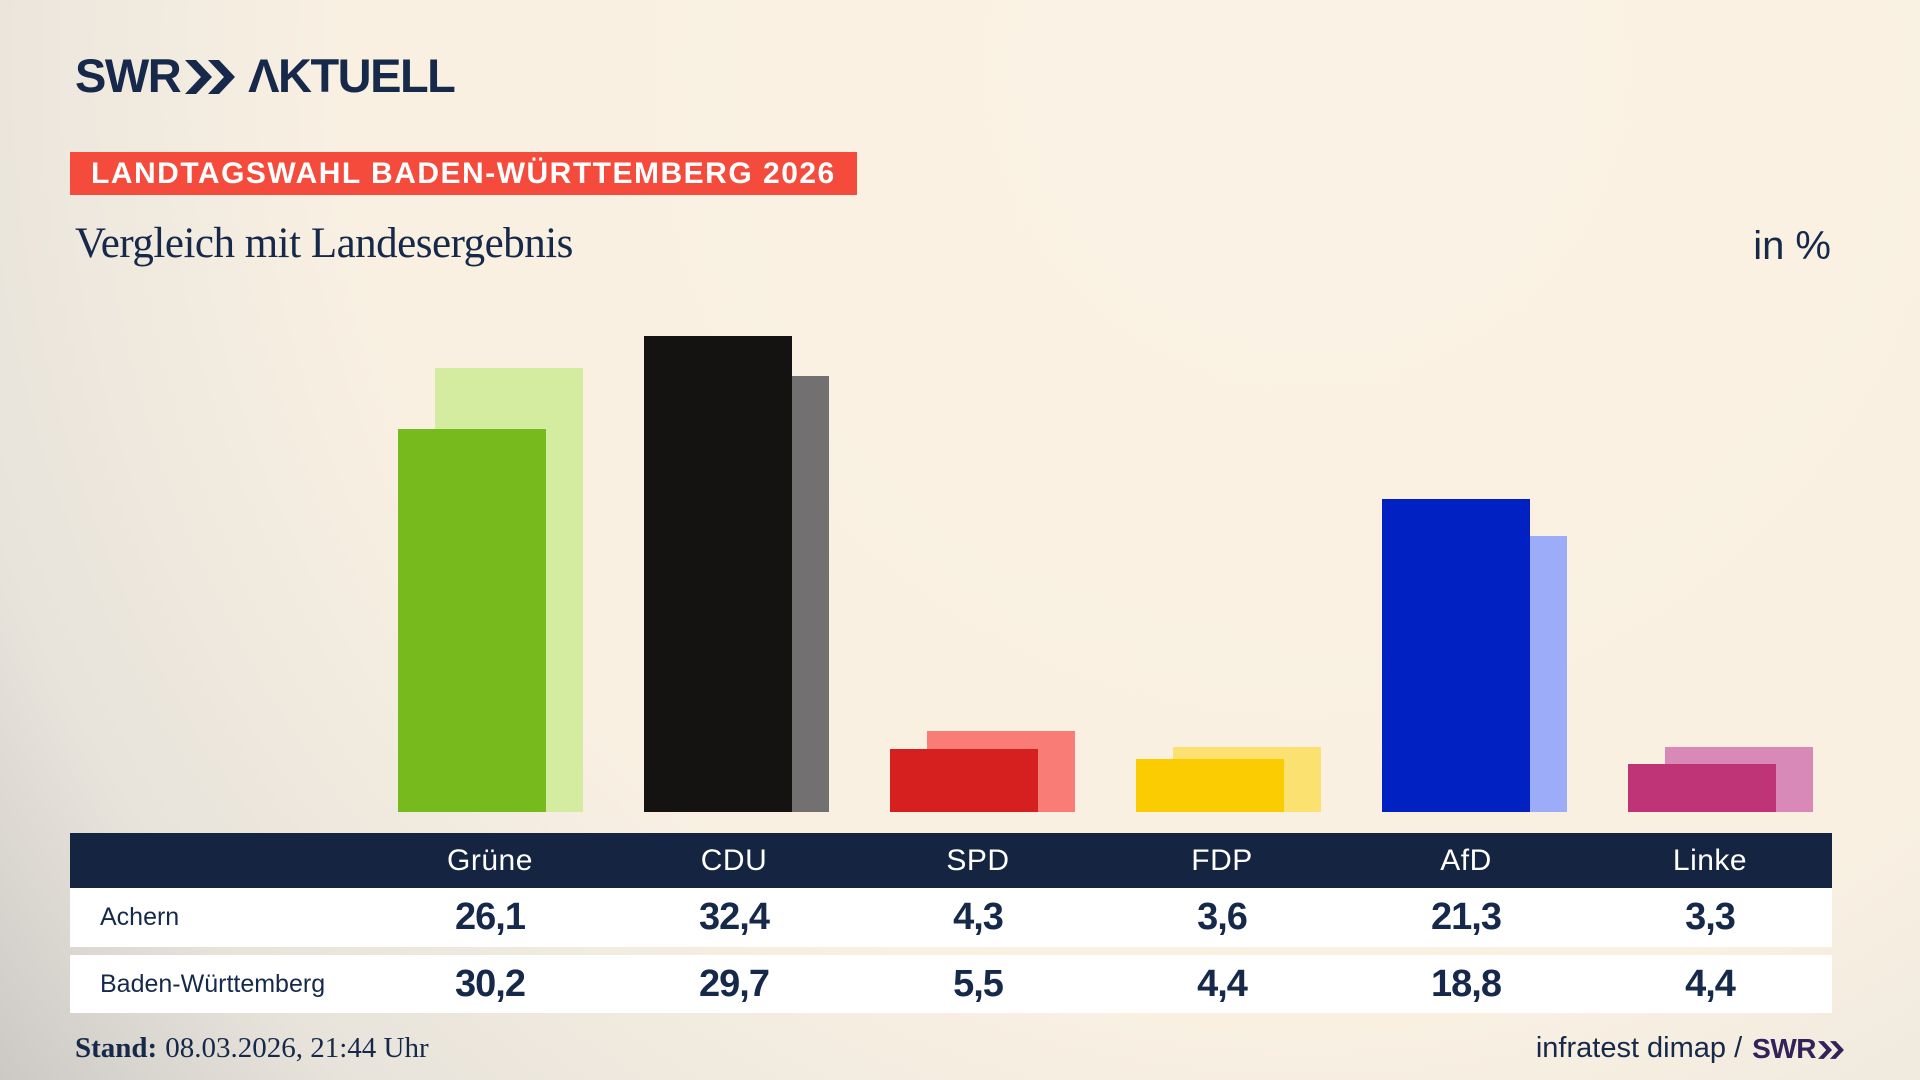 The width and height of the screenshot is (1920, 1080). I want to click on table-header-Linke: Linke, so click(1710, 860).